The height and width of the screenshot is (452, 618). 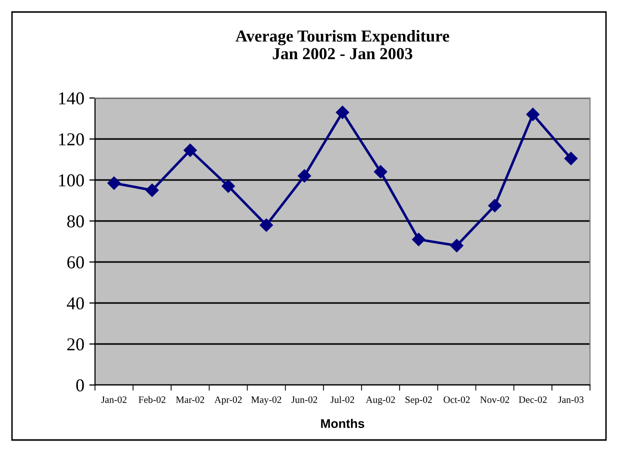 I want to click on x-axis-title: Months, so click(x=342, y=423).